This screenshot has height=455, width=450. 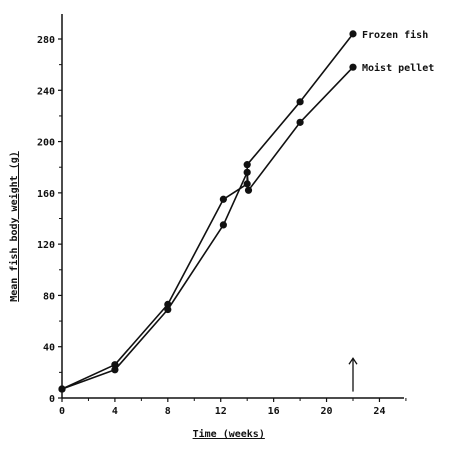 I want to click on series-label: Moist pellet, so click(x=398, y=68).